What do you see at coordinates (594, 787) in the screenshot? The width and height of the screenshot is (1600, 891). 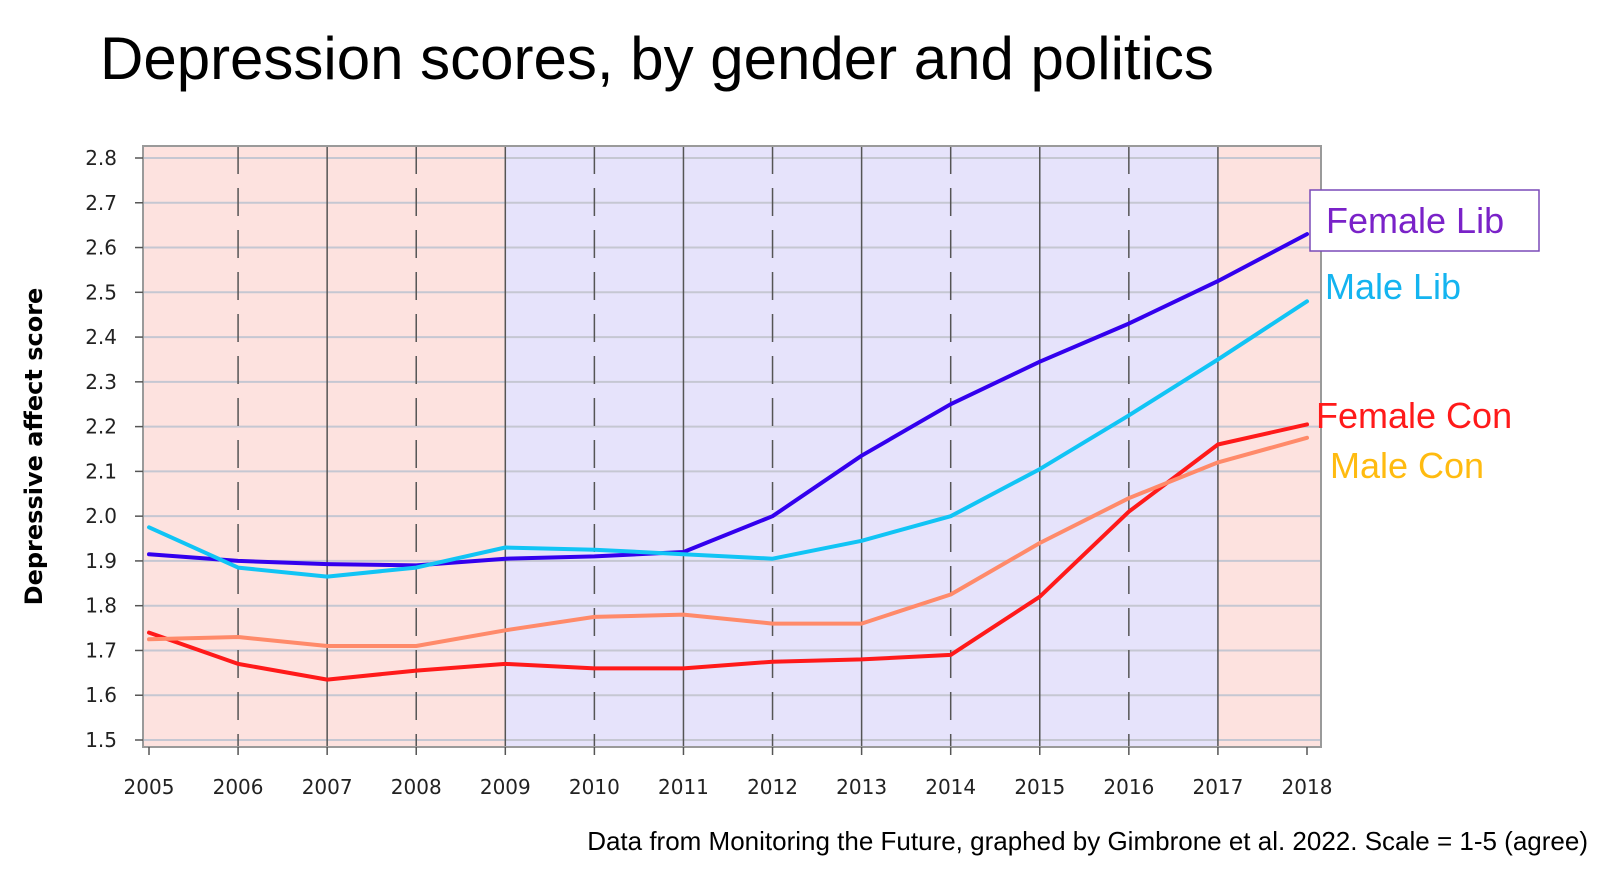 I see `x-tick-label: 2010` at bounding box center [594, 787].